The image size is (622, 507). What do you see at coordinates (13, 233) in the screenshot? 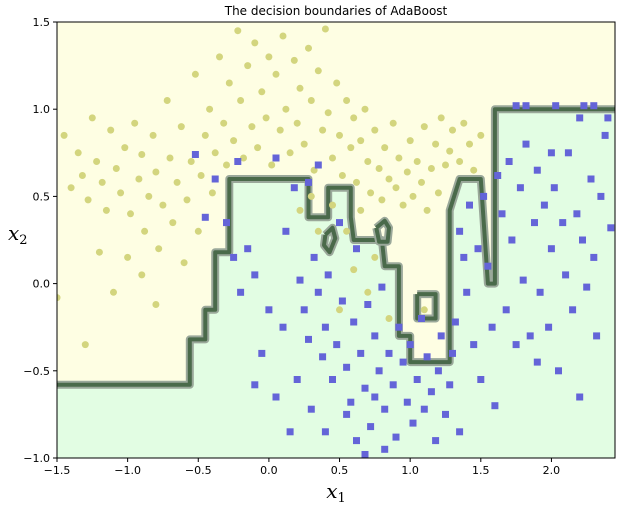
I see `y-axis-label-base: x` at bounding box center [13, 233].